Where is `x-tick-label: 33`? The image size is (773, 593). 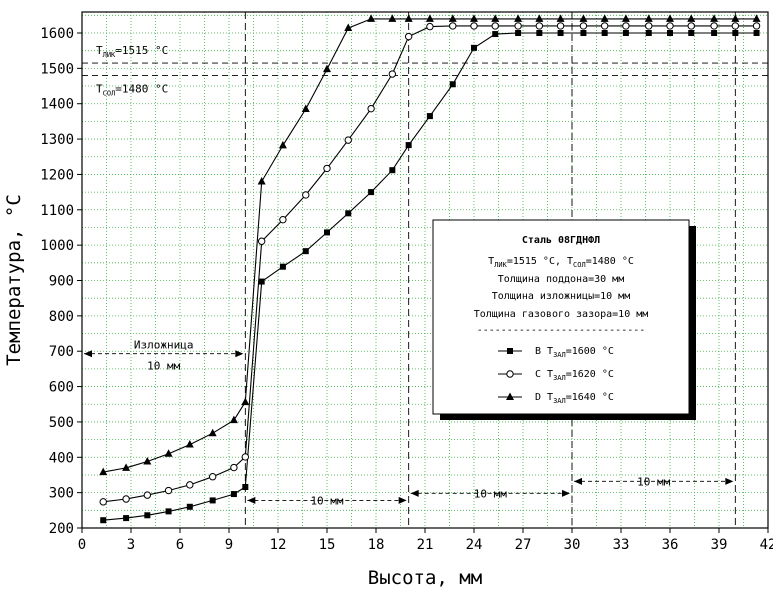
x-tick-label: 33 is located at coordinates (621, 545).